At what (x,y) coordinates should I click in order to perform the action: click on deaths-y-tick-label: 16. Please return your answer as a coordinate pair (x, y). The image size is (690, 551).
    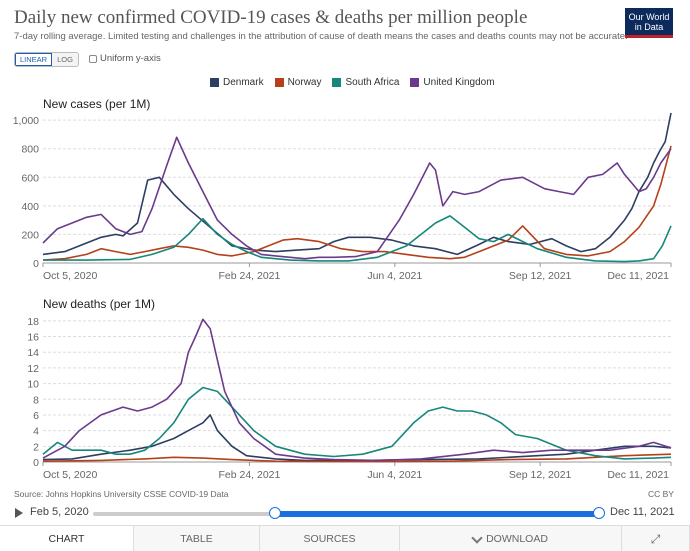
    Looking at the image, I should click on (33, 338).